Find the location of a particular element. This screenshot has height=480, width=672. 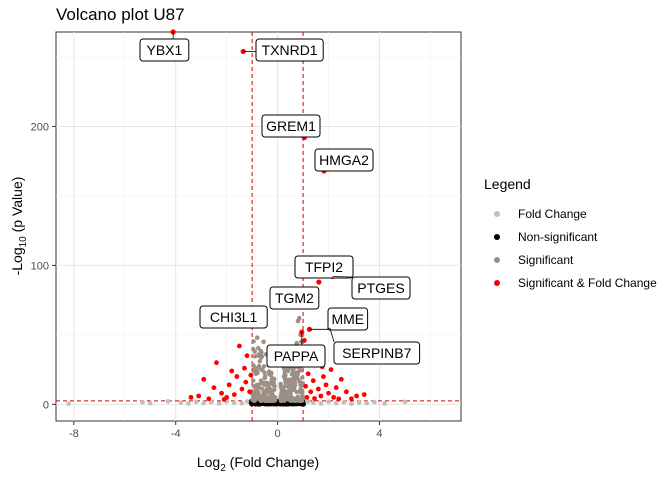

gene-label-text: PTGES is located at coordinates (380, 288).